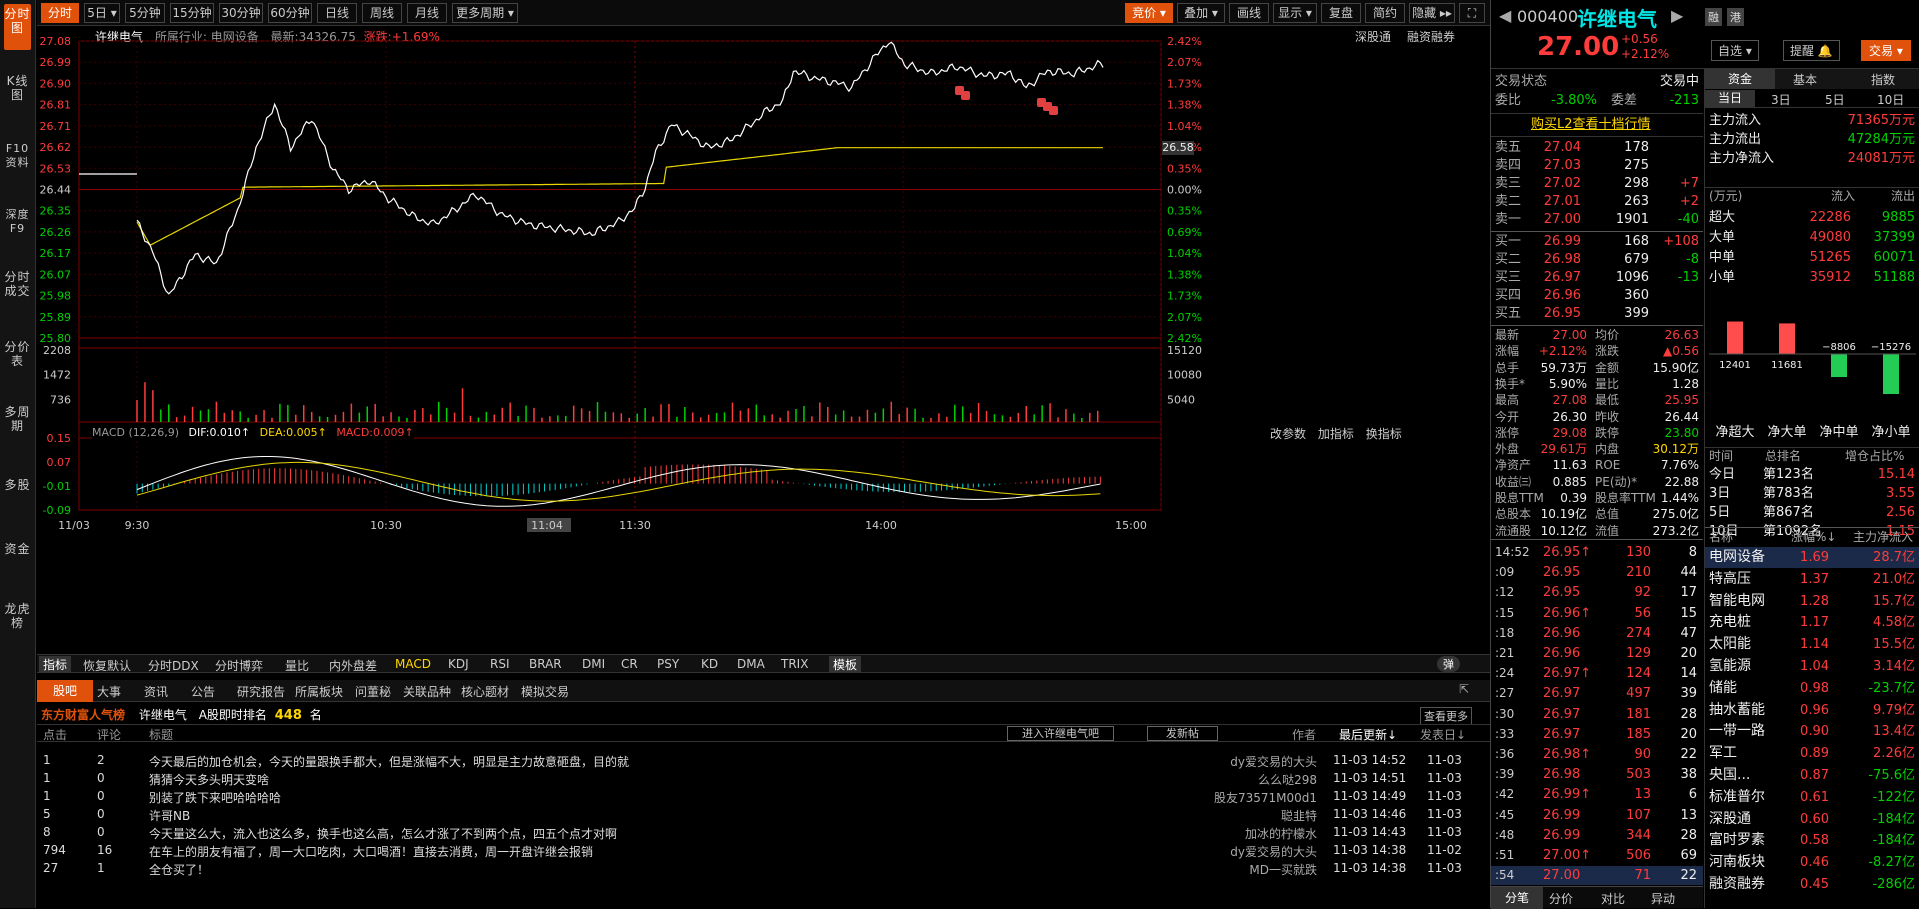  I want to click on ind-trix: TRIX, so click(795, 664).